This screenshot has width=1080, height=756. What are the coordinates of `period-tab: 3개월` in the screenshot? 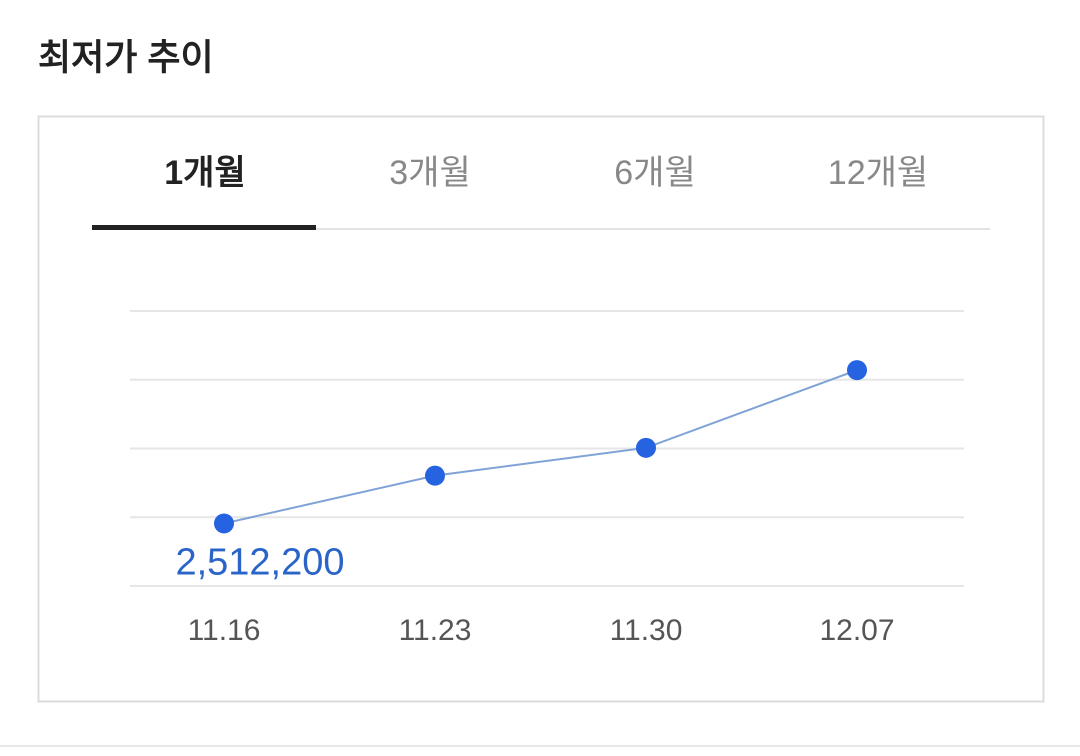 It's located at (429, 173).